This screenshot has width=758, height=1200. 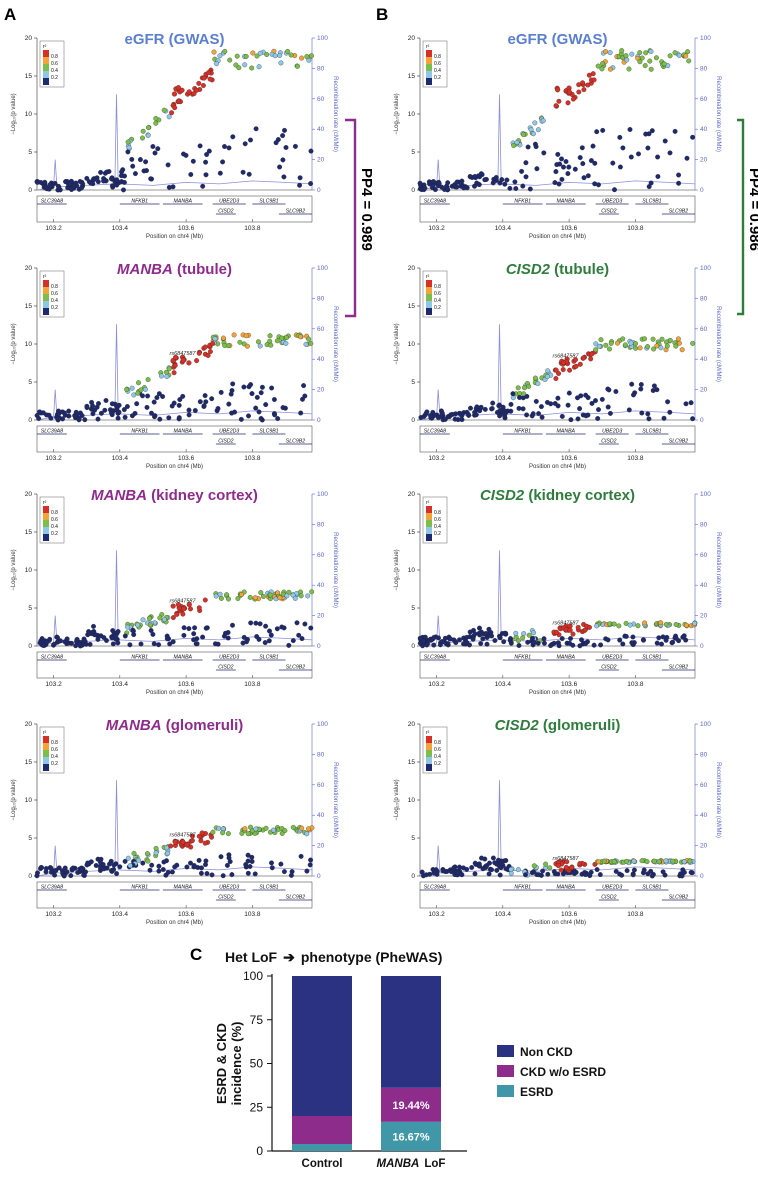 I want to click on gene-track-box, so click(x=174, y=209).